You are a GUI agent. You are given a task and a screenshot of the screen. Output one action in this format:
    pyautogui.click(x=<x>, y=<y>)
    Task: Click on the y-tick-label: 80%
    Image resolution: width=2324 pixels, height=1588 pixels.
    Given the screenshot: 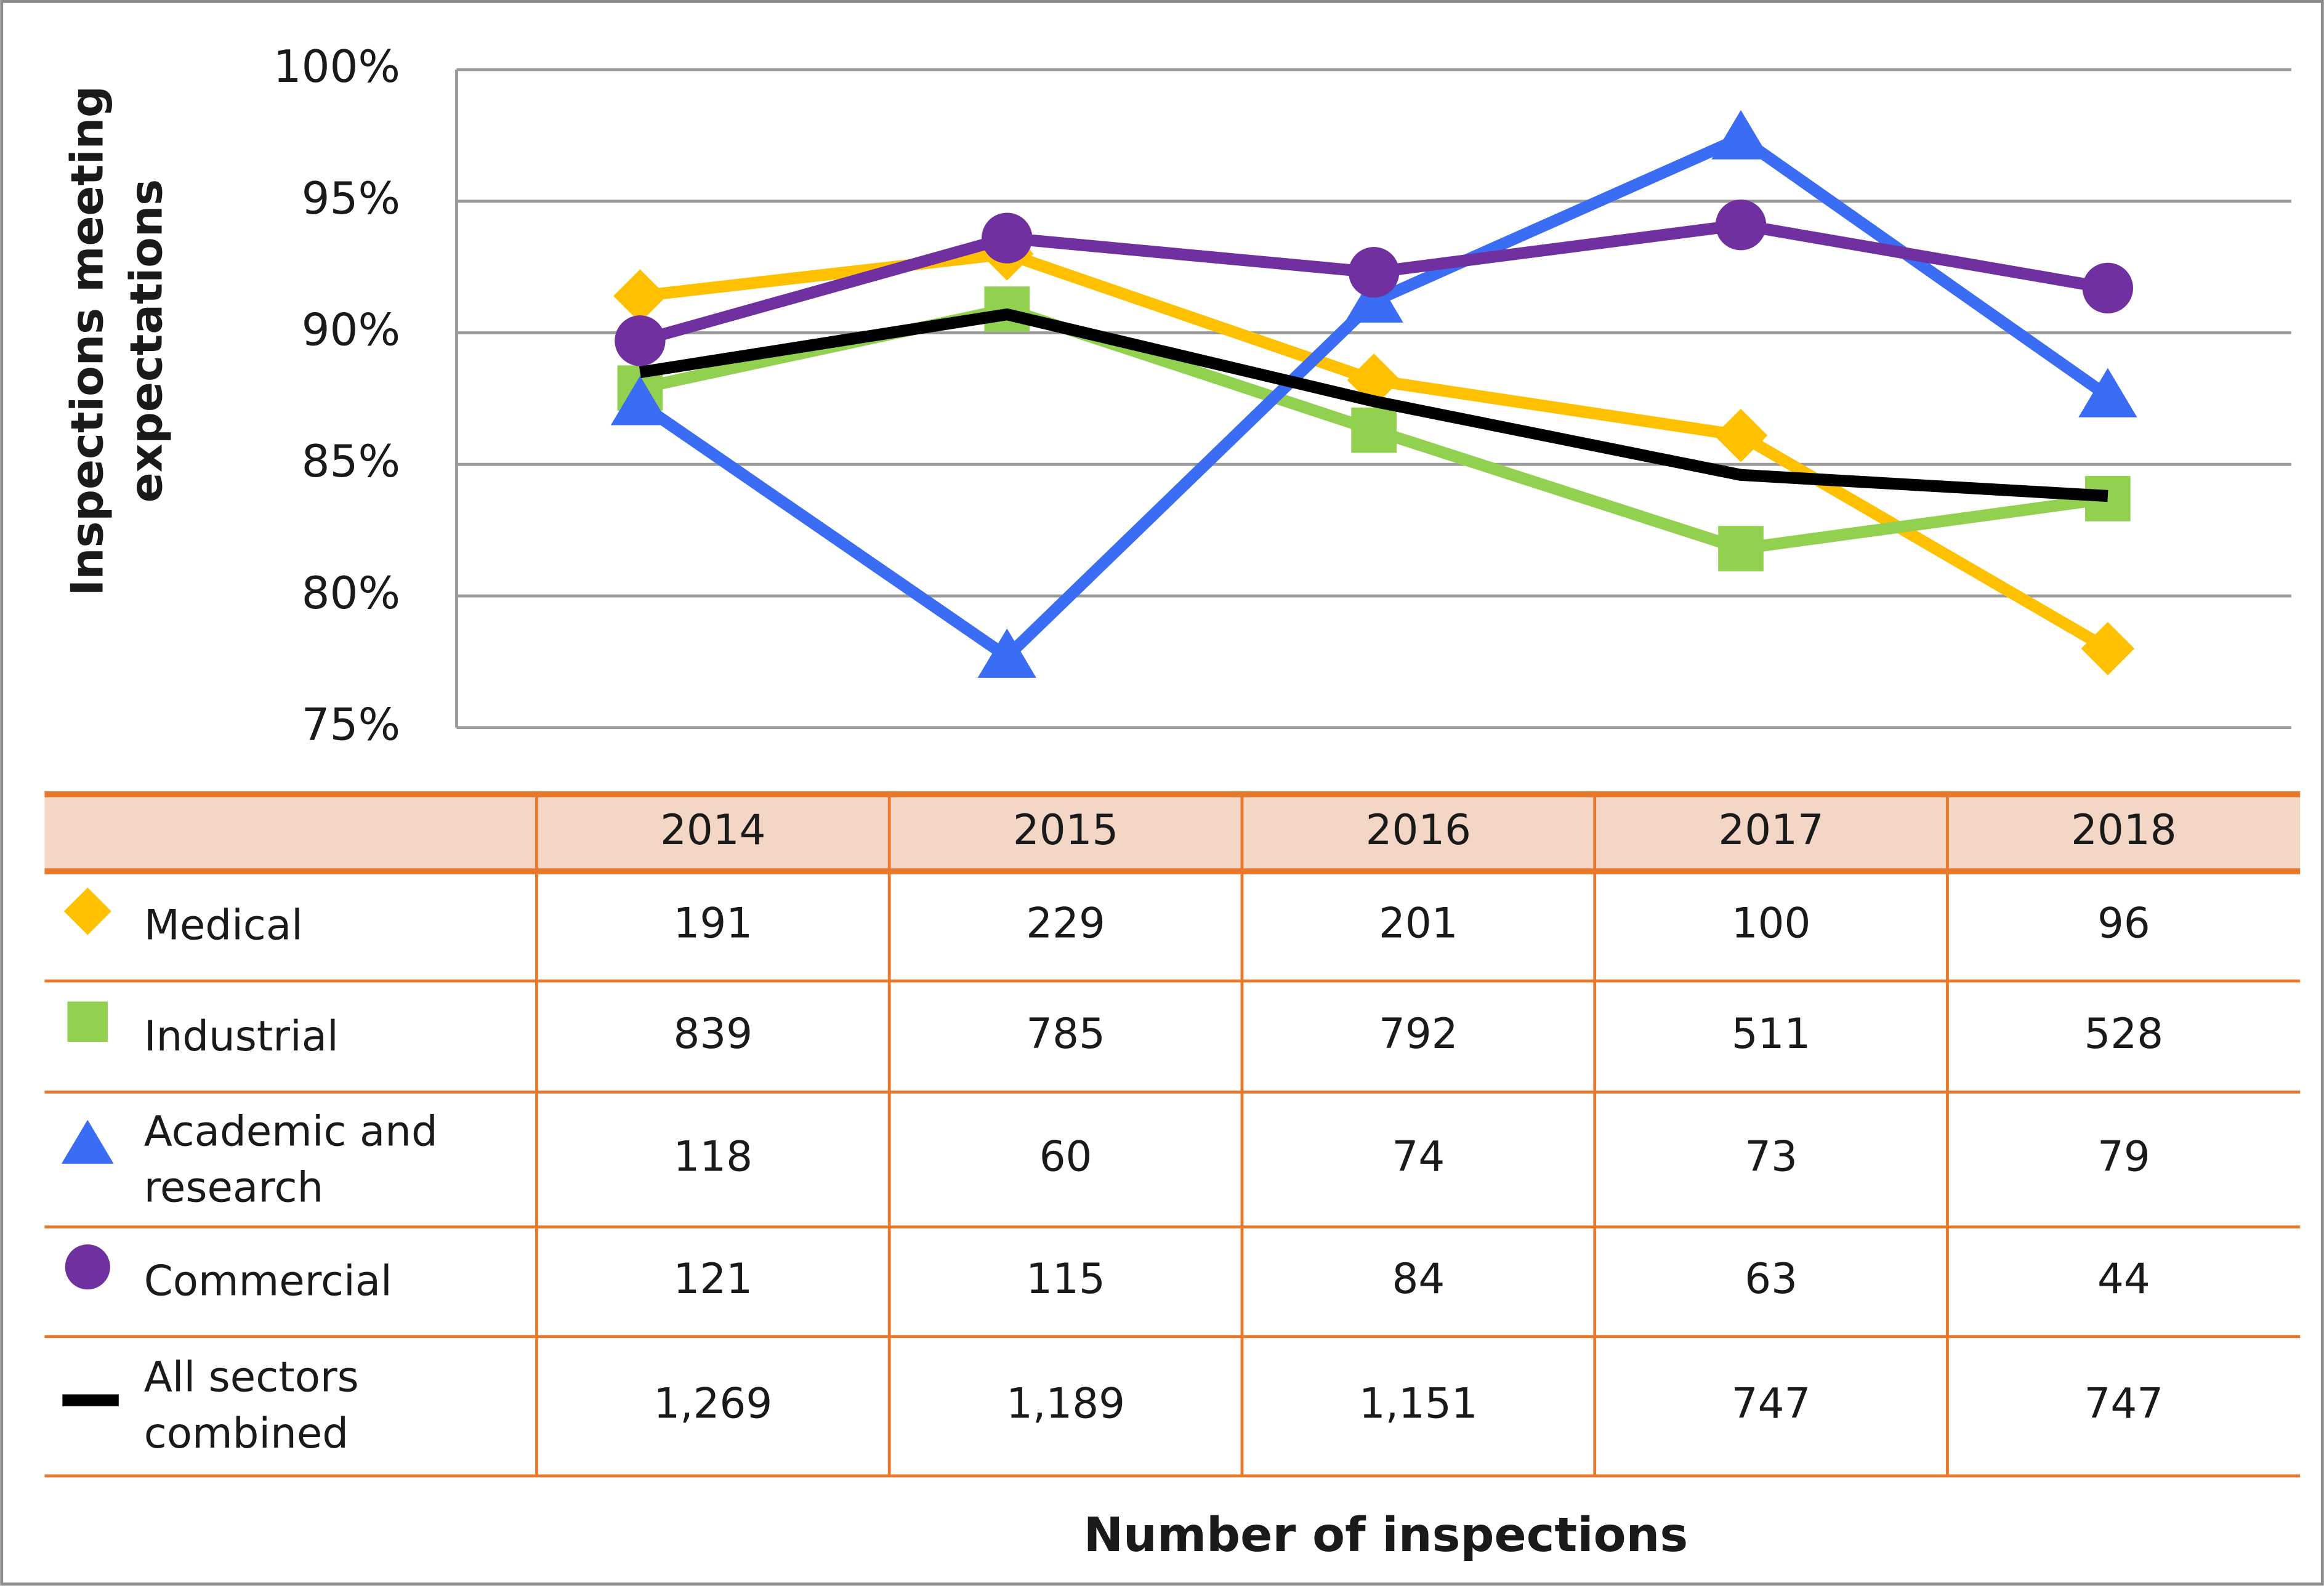 What is the action you would take?
    pyautogui.click(x=351, y=593)
    